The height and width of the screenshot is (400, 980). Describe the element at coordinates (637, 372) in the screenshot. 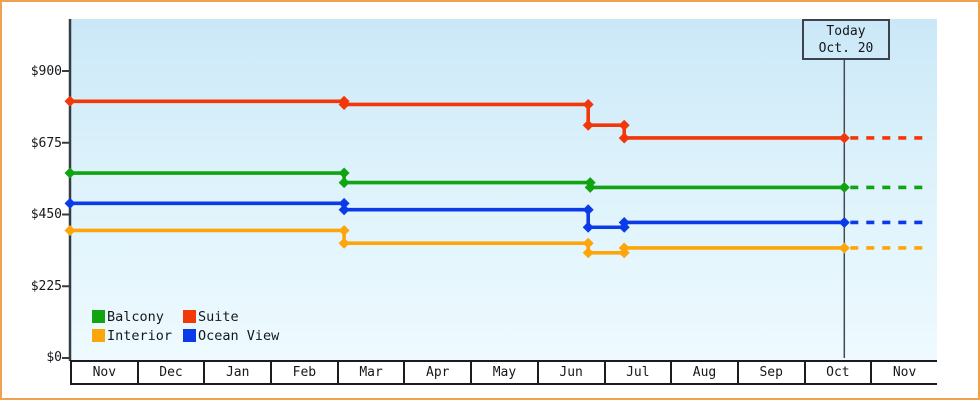

I see `month-cell: Jul` at that location.